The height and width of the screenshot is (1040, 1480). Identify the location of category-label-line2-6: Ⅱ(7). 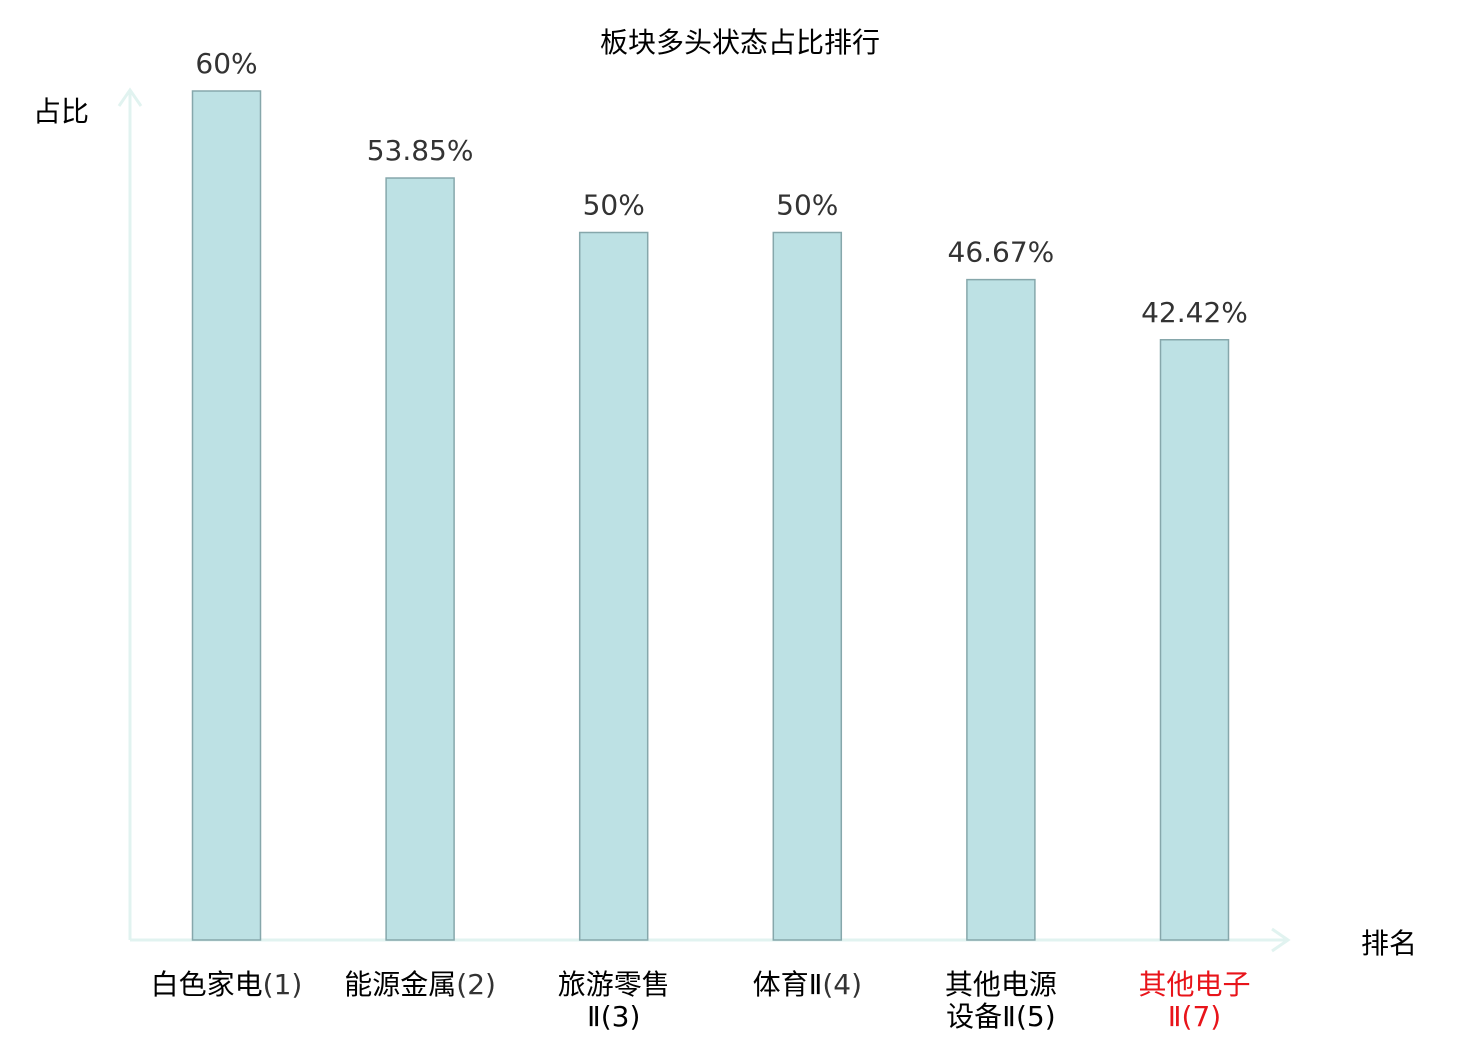
(1194, 1016).